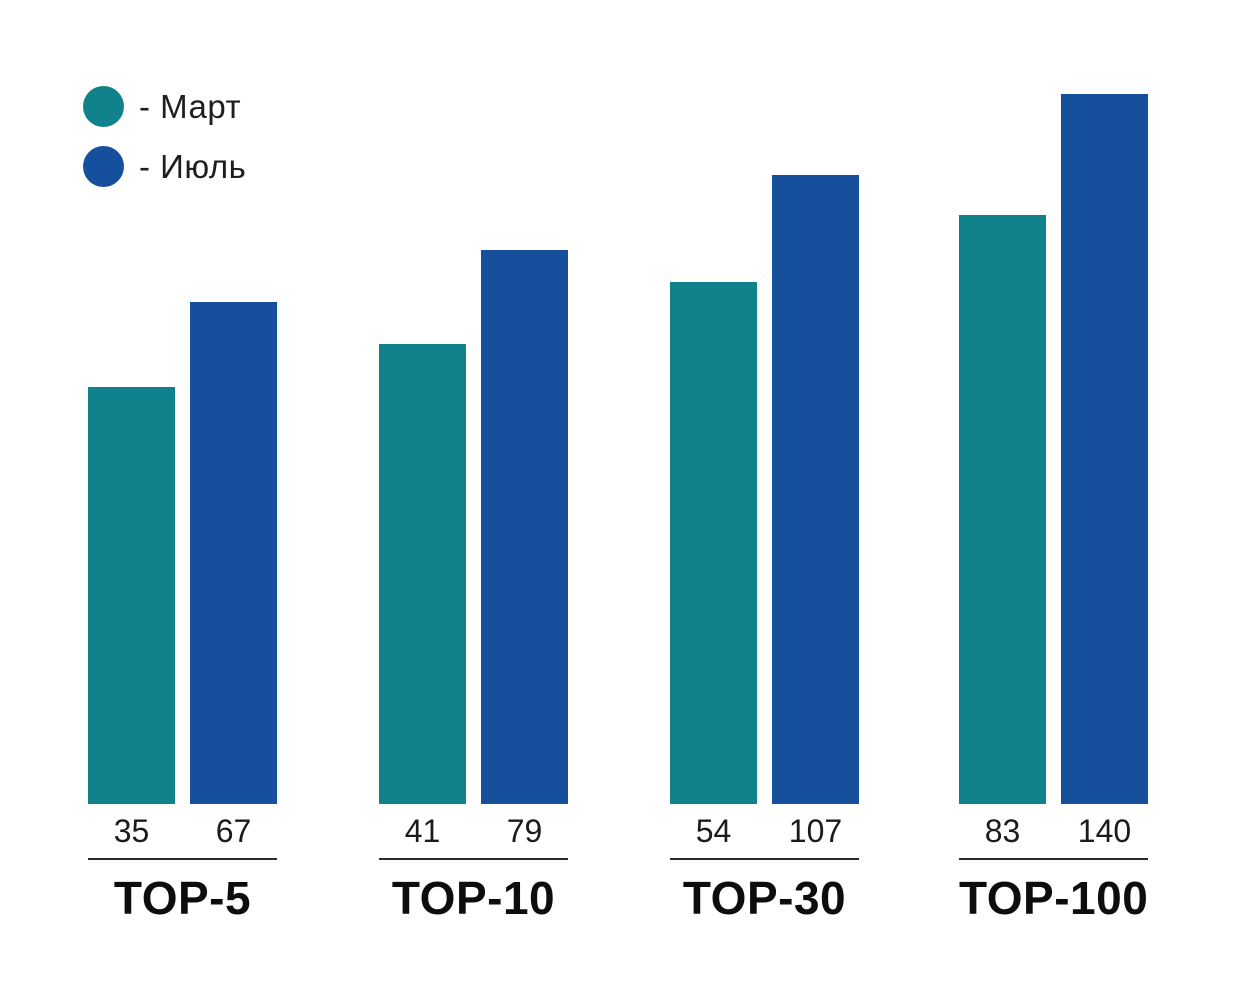  What do you see at coordinates (190, 106) in the screenshot?
I see `legend-label-march: - Март` at bounding box center [190, 106].